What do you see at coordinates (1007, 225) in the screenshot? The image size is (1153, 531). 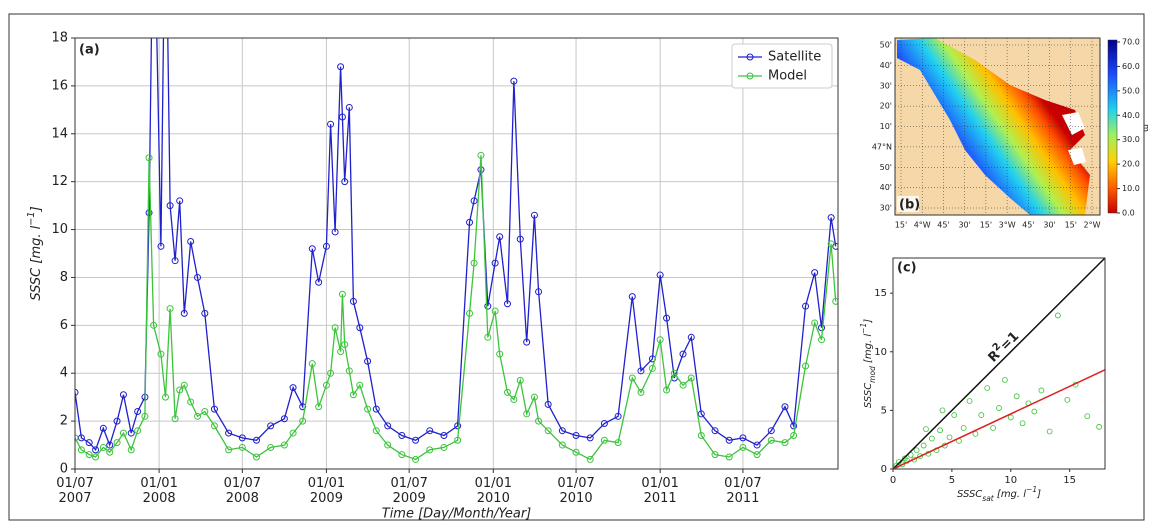 I see `lon-label: 3°W` at bounding box center [1007, 225].